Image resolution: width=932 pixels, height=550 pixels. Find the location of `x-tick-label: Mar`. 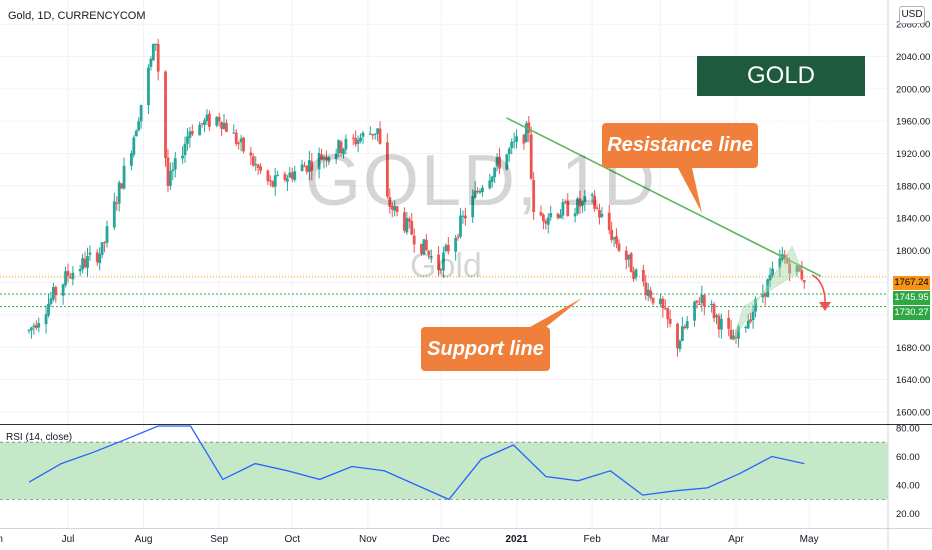

x-tick-label: Mar is located at coordinates (661, 539).